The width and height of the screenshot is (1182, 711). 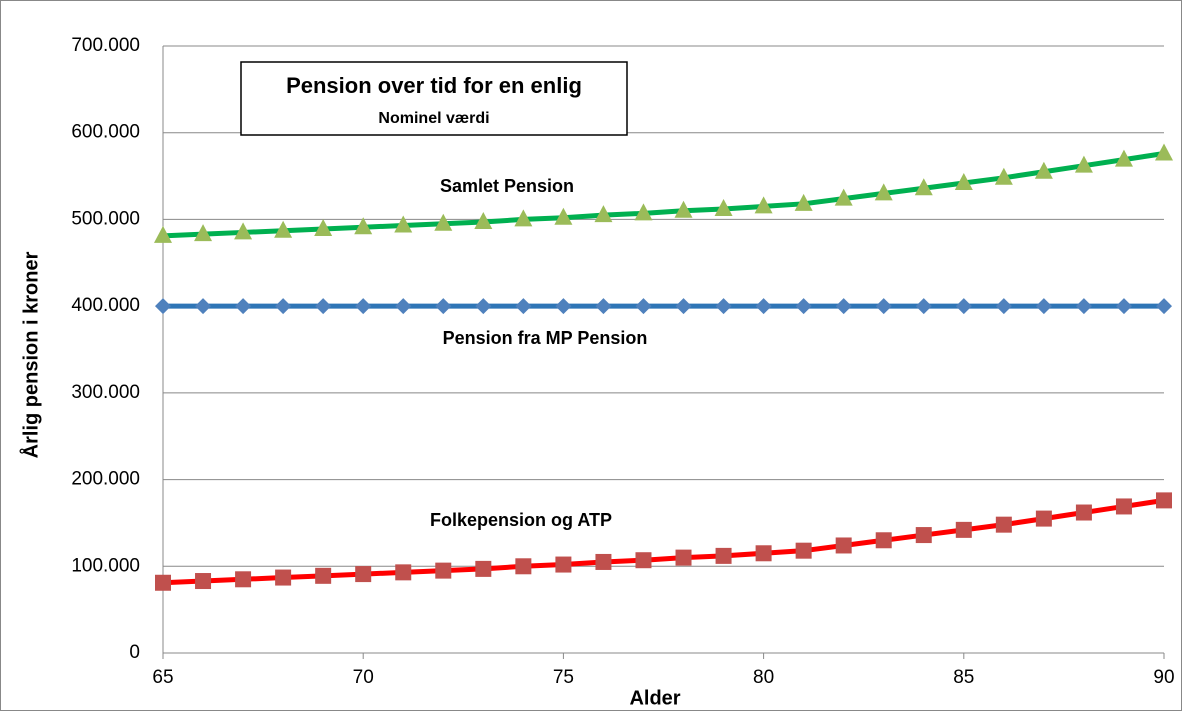 I want to click on x-tick-label: 70, so click(x=363, y=677).